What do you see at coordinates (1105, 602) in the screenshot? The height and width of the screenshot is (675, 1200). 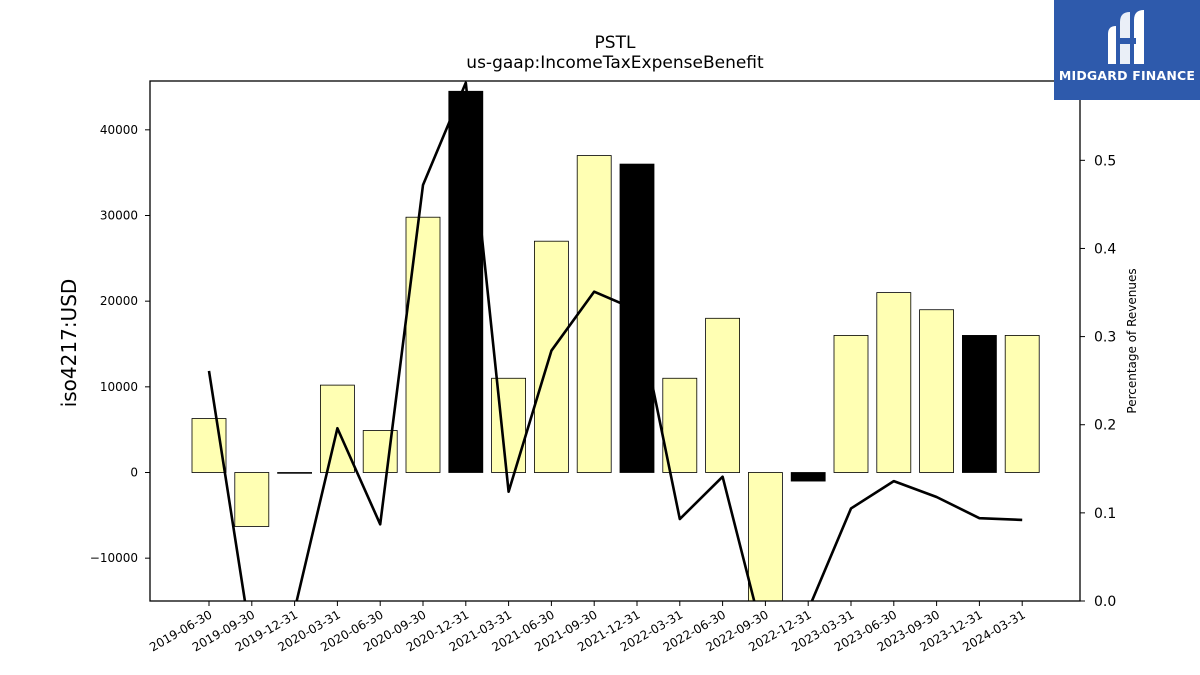 I see `y-right-tick-label: 0.0` at bounding box center [1105, 602].